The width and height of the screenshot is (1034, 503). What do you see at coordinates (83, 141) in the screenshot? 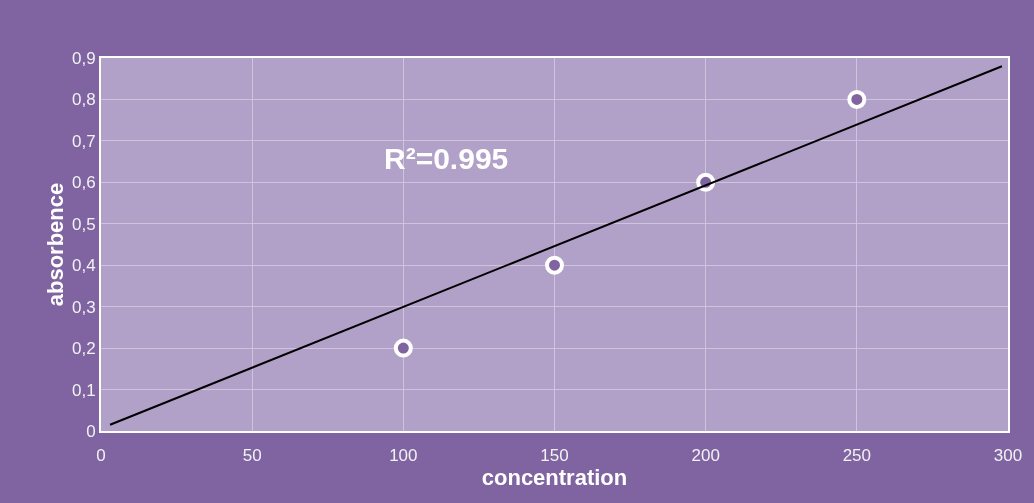
I see `y-tick-label: 0,7` at bounding box center [83, 141].